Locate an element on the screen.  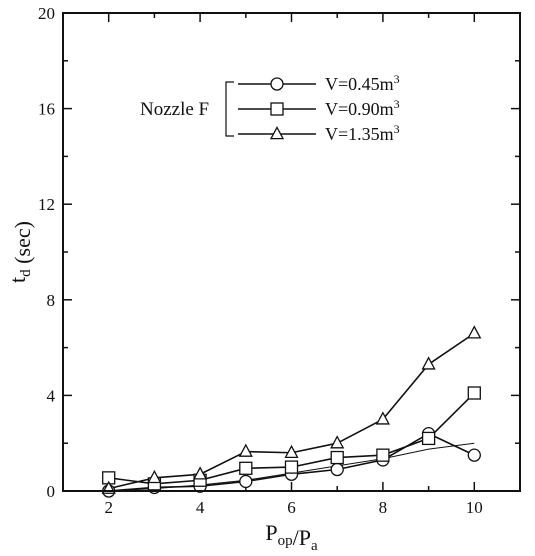
legend-entry-label: V=0.45m3 is located at coordinates (362, 83).